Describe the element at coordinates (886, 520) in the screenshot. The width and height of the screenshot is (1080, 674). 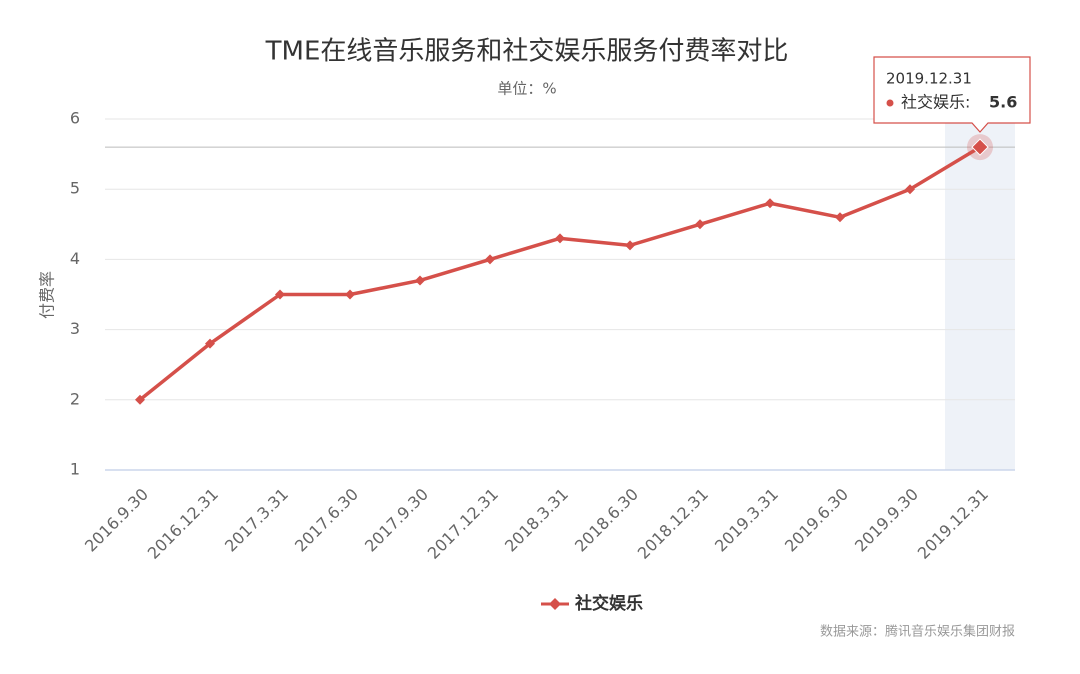
I see `x-tick-label: 2019.9.30` at that location.